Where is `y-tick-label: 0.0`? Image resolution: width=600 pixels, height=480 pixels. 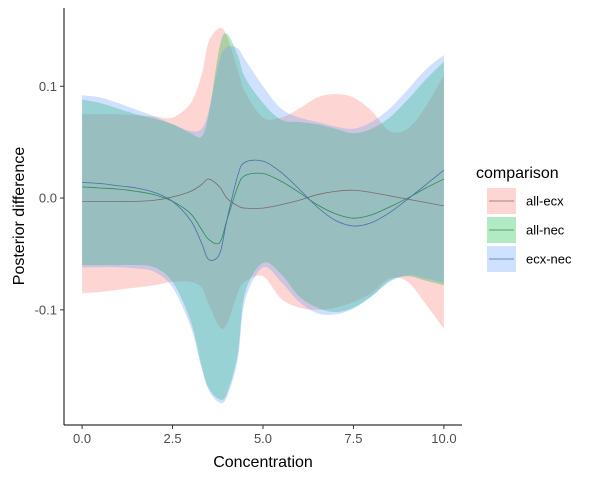 y-tick-label: 0.0 is located at coordinates (48, 198).